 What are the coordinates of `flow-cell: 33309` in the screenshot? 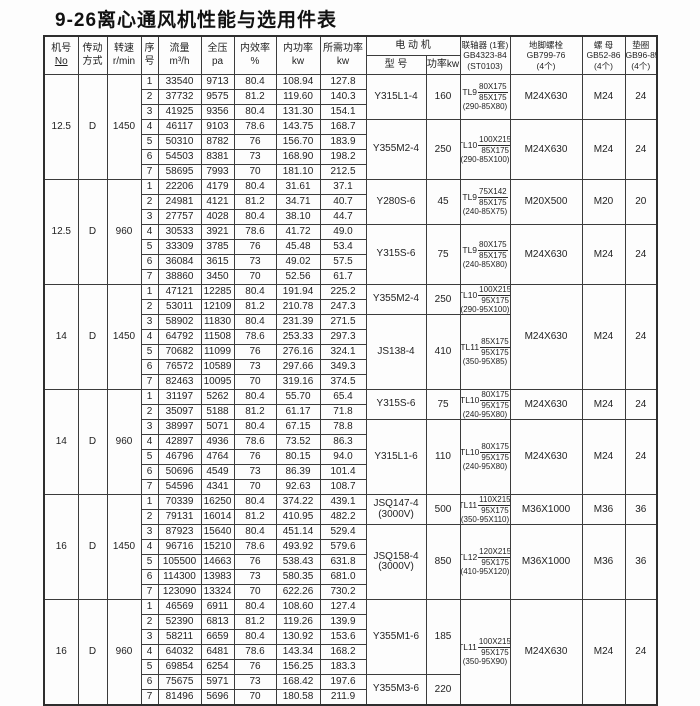 It's located at (179, 247).